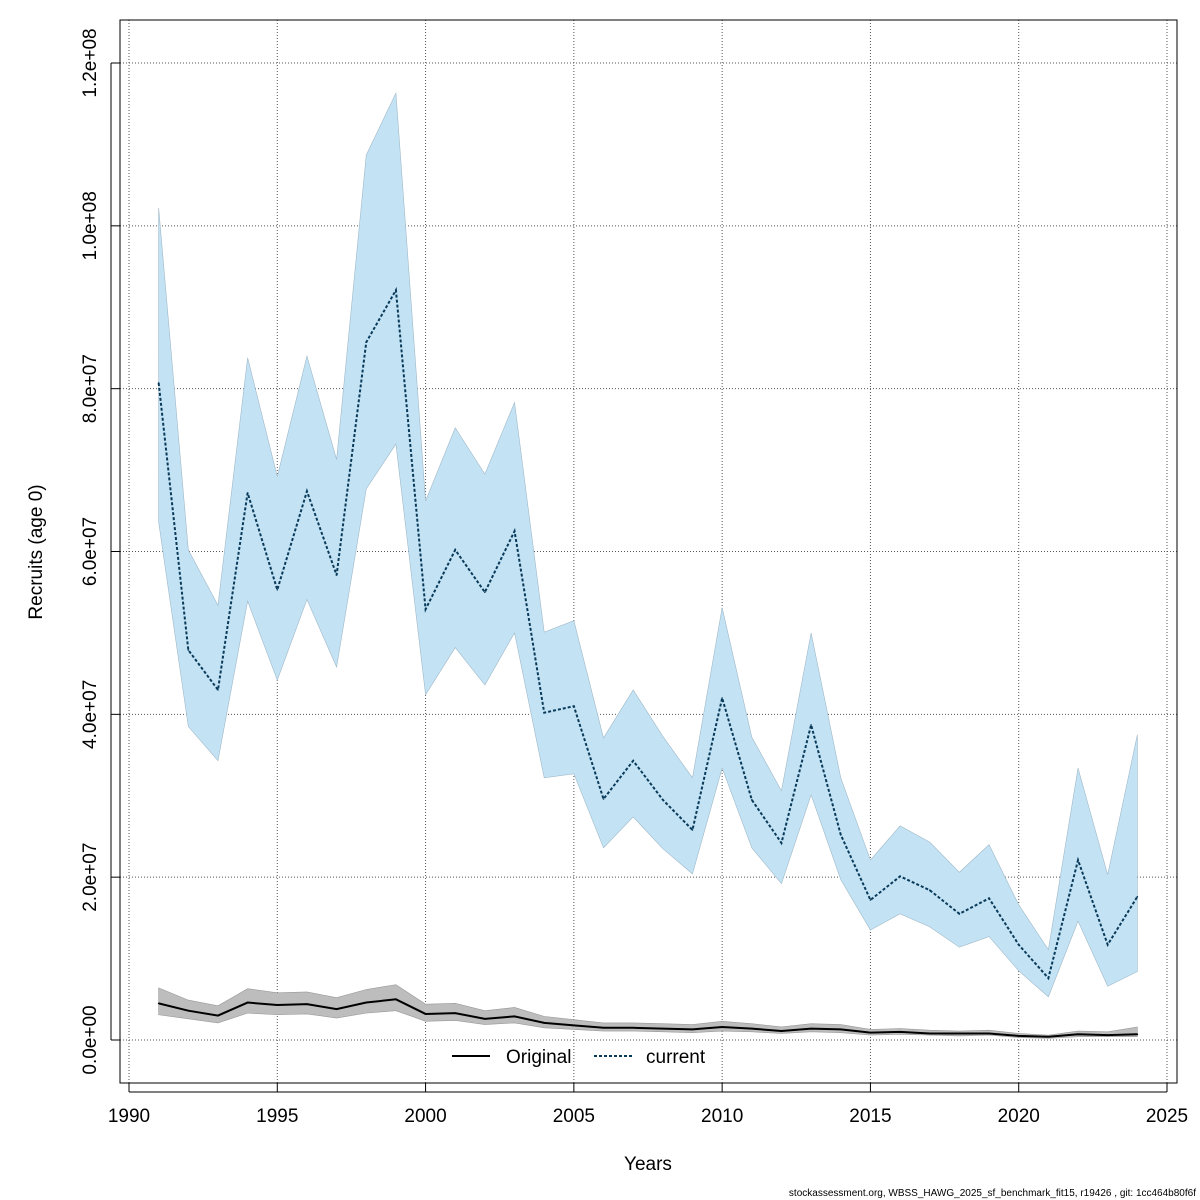 The width and height of the screenshot is (1200, 1200). Describe the element at coordinates (90, 62) in the screenshot. I see `y-tick-label: 1.2e+08` at that location.